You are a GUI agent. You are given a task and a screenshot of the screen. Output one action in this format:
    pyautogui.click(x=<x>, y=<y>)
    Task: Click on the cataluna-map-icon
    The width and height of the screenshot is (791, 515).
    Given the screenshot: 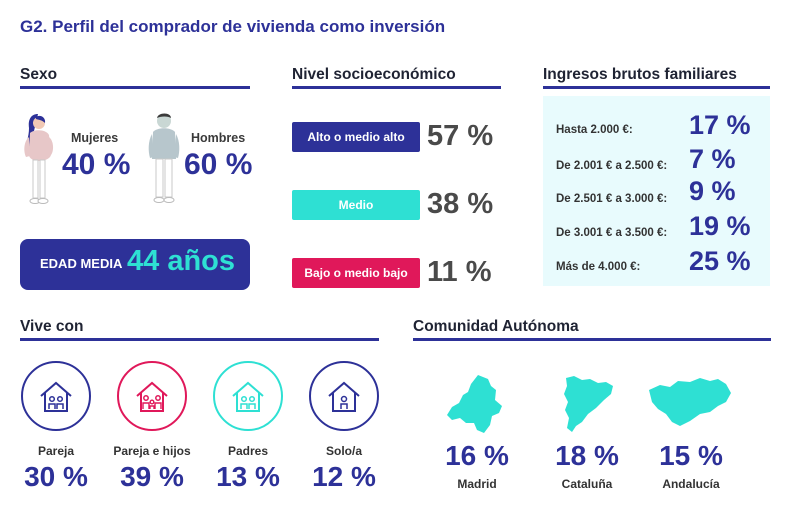 What is the action you would take?
    pyautogui.click(x=588, y=404)
    